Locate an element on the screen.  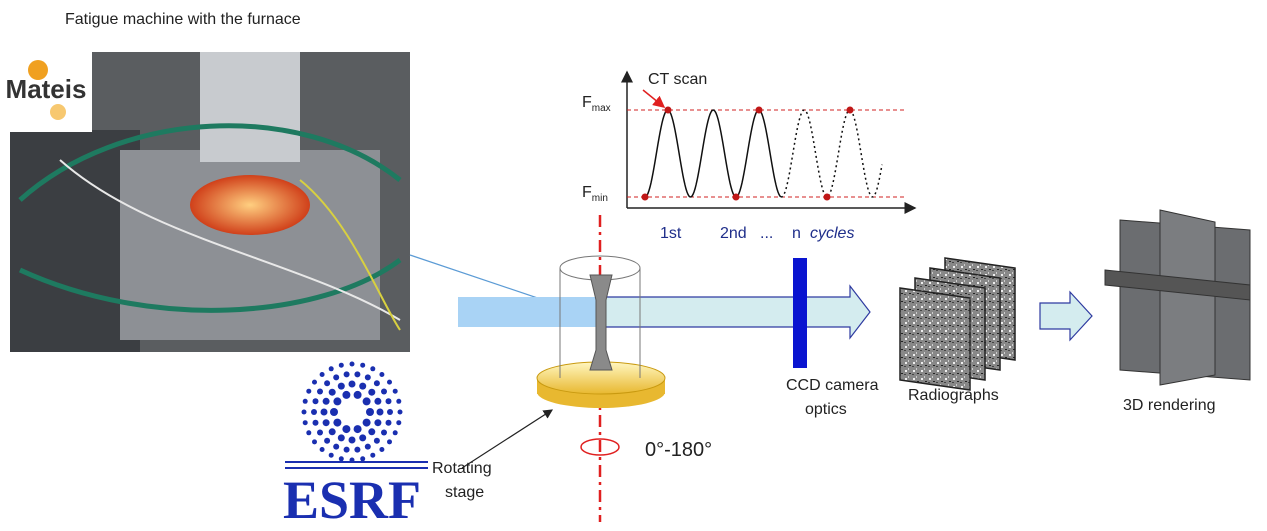
text: min is located at coordinates (600, 198).